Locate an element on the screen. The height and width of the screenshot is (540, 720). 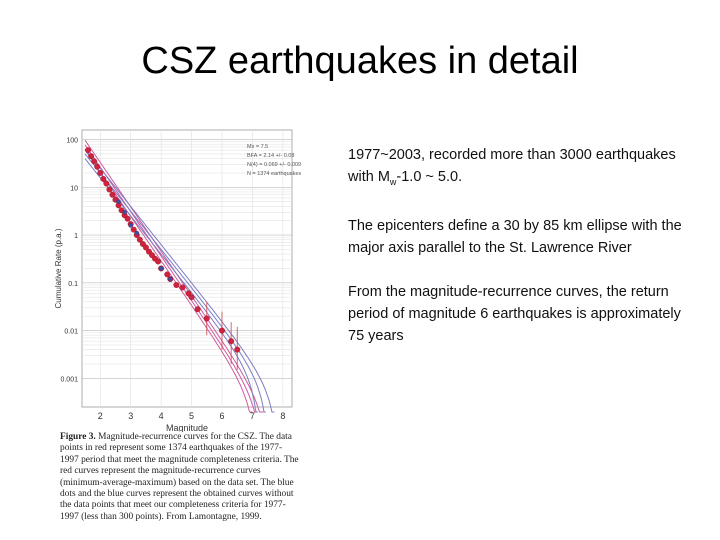
y-tick-label: 0.1 is located at coordinates (73, 284).